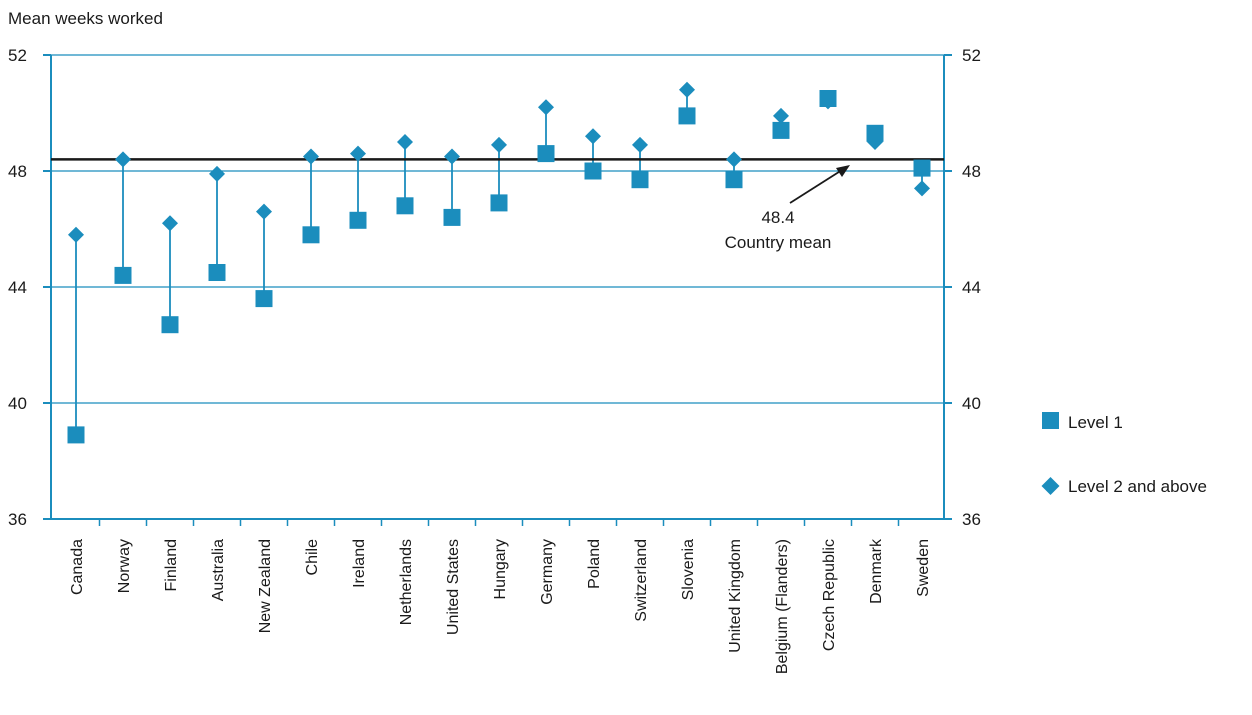  Describe the element at coordinates (17, 519) in the screenshot. I see `y-tick-label-left: 36` at that location.